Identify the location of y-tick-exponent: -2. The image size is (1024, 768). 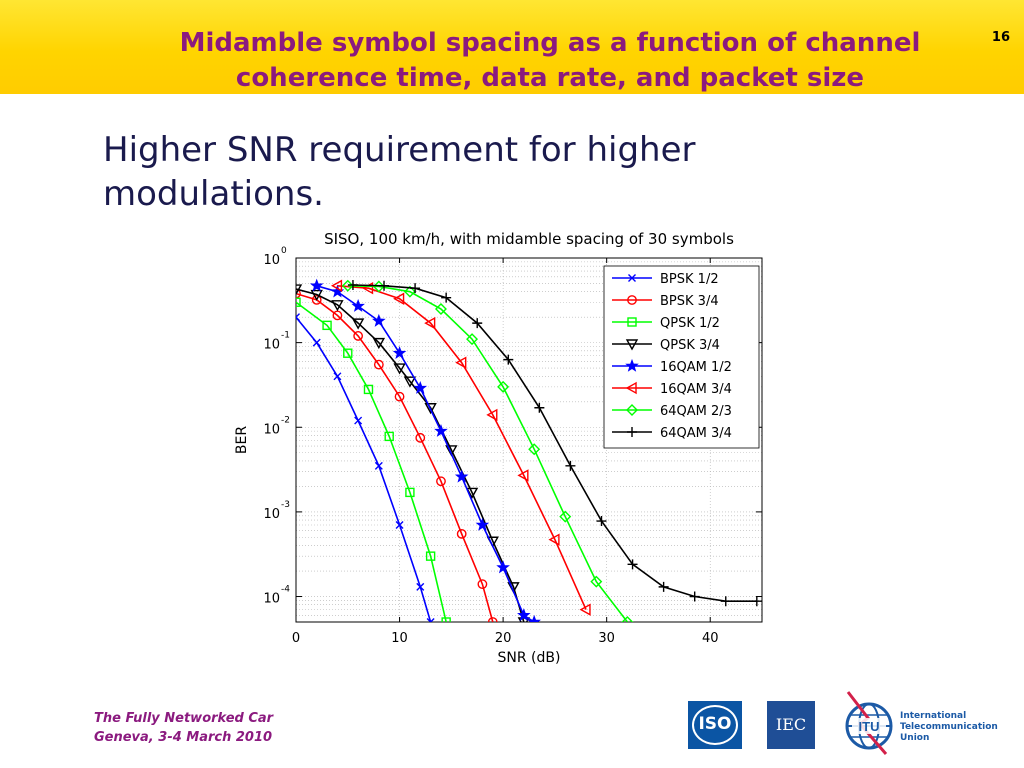
(285, 420).